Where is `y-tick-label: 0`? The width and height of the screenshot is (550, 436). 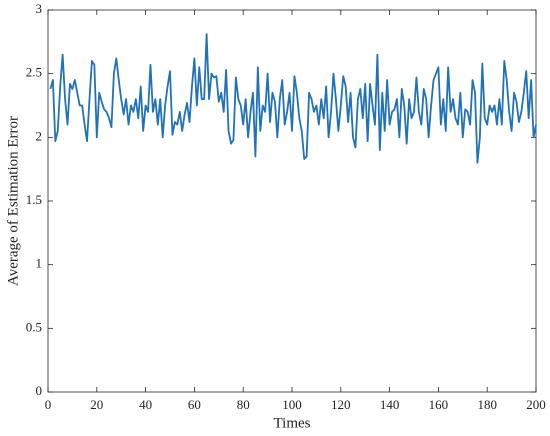 y-tick-label: 0 is located at coordinates (39, 390).